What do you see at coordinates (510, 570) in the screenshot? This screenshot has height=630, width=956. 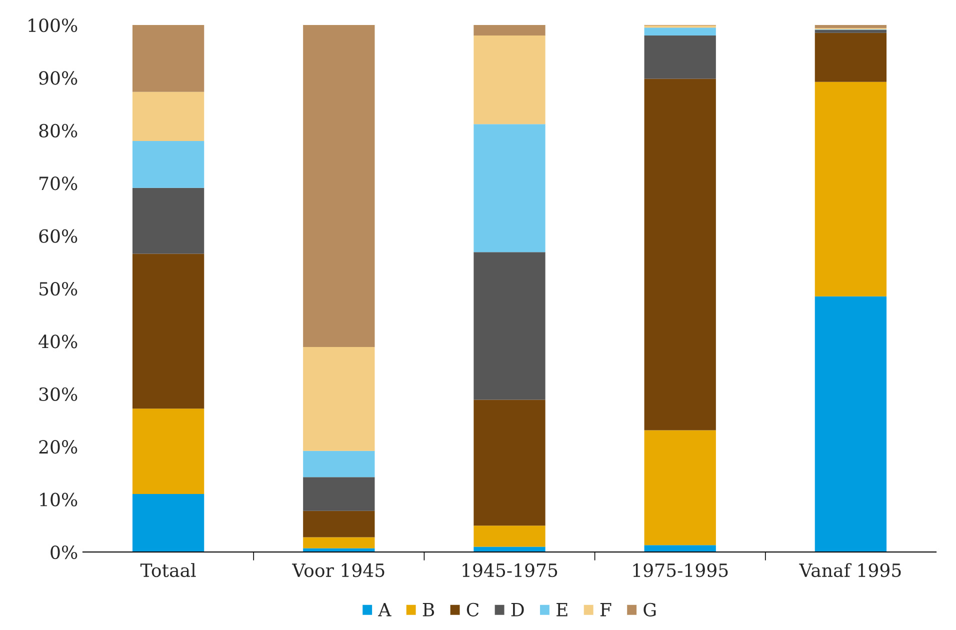 I see `x-tick-label: 1945-1975` at bounding box center [510, 570].